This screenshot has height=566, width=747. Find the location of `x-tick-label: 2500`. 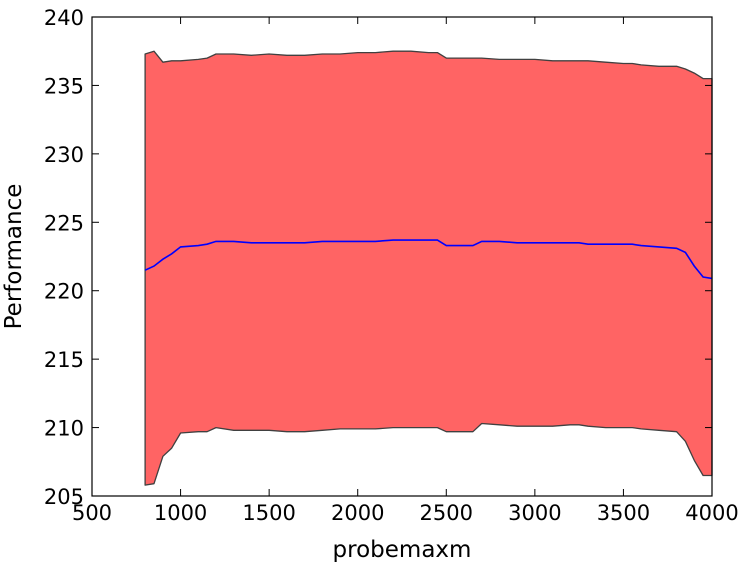

x-tick-label: 2500 is located at coordinates (446, 513).